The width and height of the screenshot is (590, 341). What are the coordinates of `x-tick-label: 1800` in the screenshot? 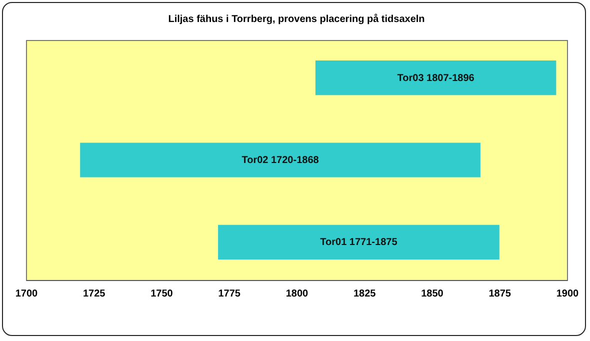 It's located at (297, 294).